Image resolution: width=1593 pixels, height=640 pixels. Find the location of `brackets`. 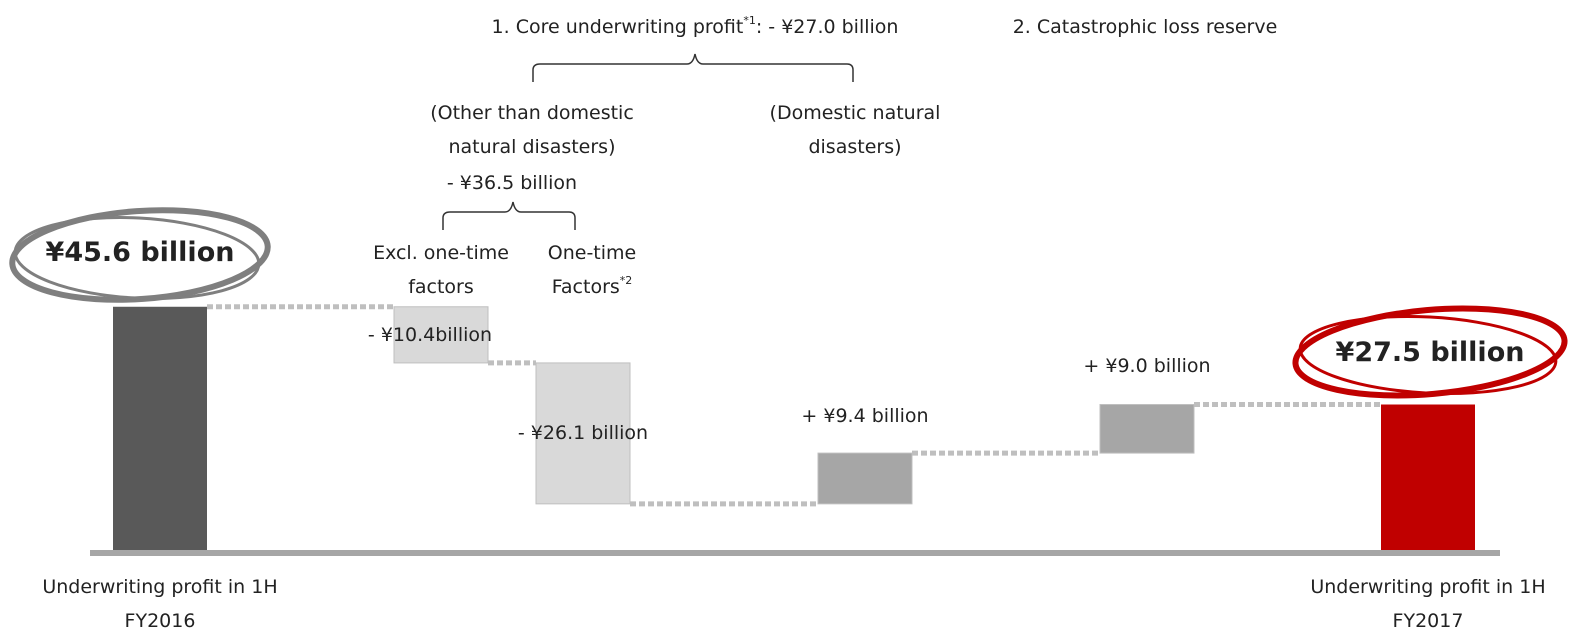

brackets is located at coordinates (648, 141).